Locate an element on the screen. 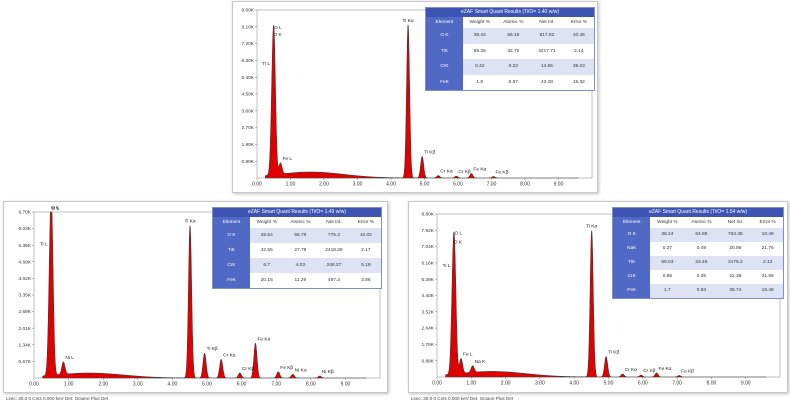  value-cell: 10.02 is located at coordinates (365, 235).